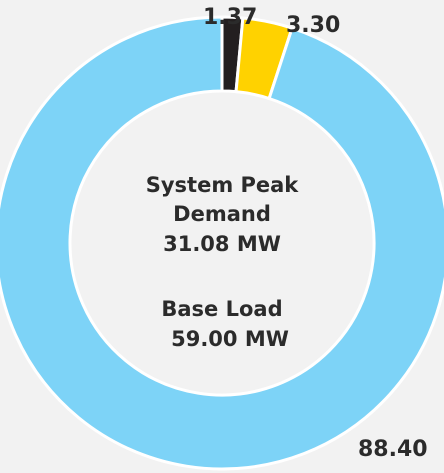 The image size is (444, 473). What do you see at coordinates (221, 309) in the screenshot?
I see `center-line: Base Load` at bounding box center [221, 309].